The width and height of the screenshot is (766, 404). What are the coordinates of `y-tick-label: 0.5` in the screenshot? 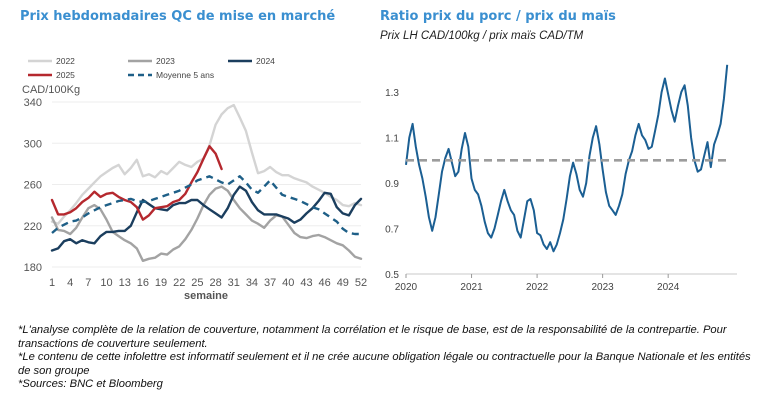 It's located at (392, 275).